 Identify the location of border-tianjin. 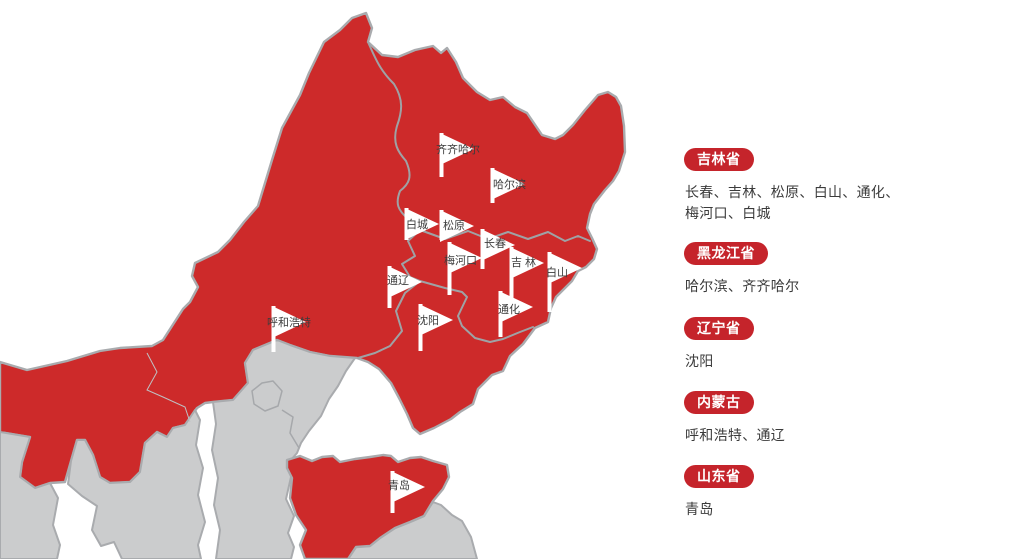
(290, 429).